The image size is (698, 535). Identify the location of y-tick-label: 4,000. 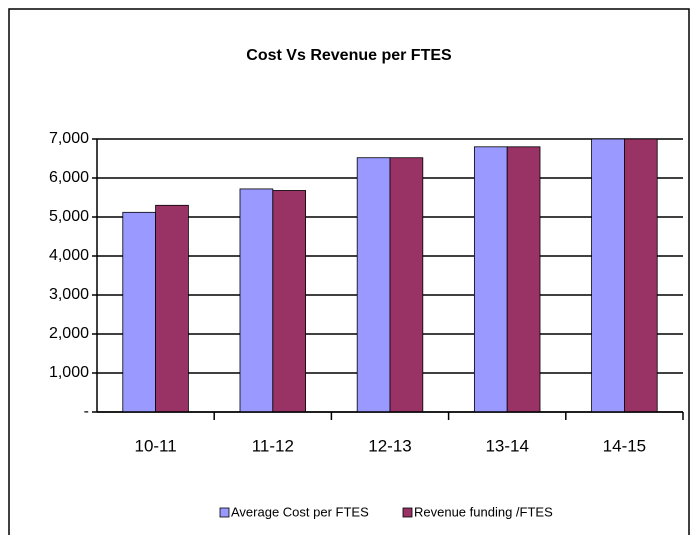
(69, 255).